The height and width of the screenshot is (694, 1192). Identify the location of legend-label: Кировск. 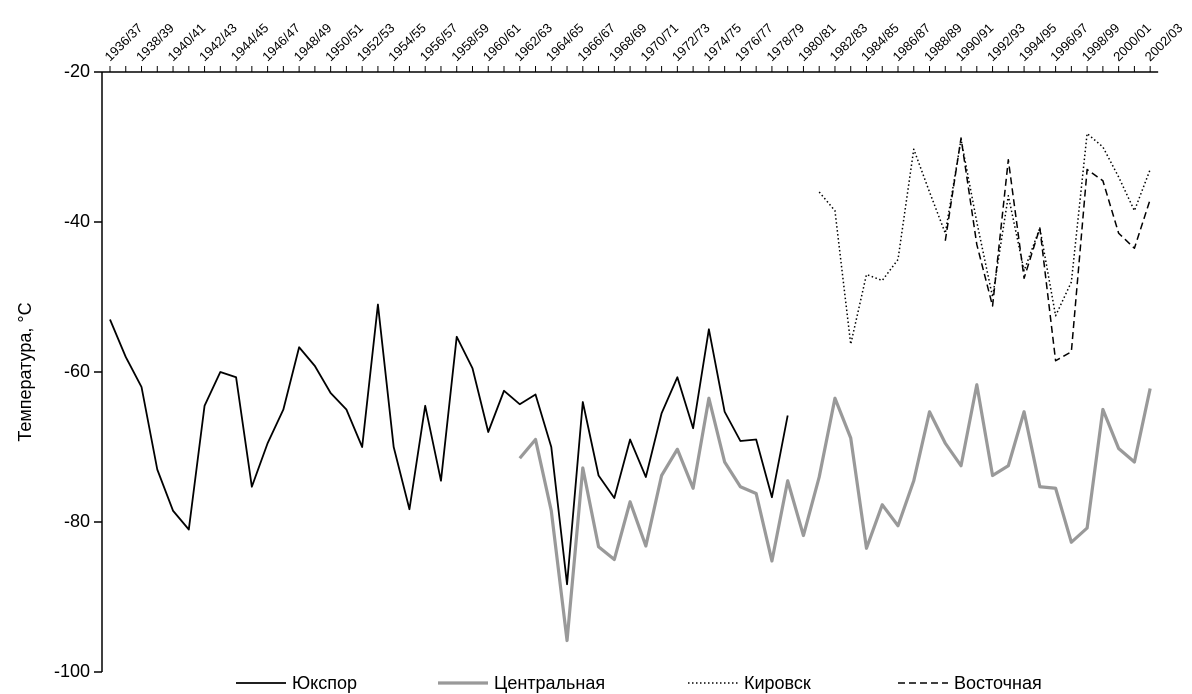
(777, 683).